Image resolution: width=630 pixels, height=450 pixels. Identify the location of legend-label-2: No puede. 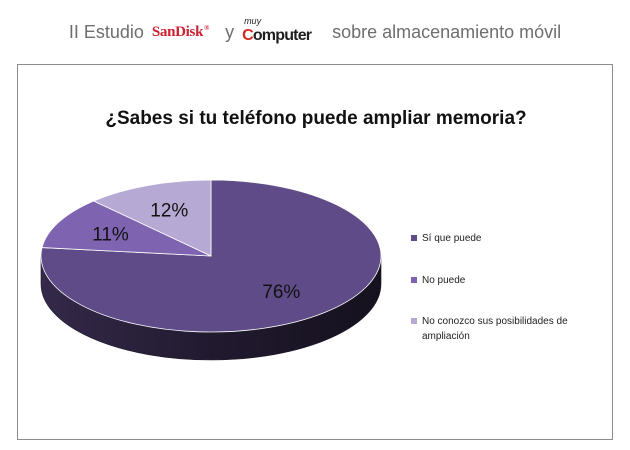
(444, 280).